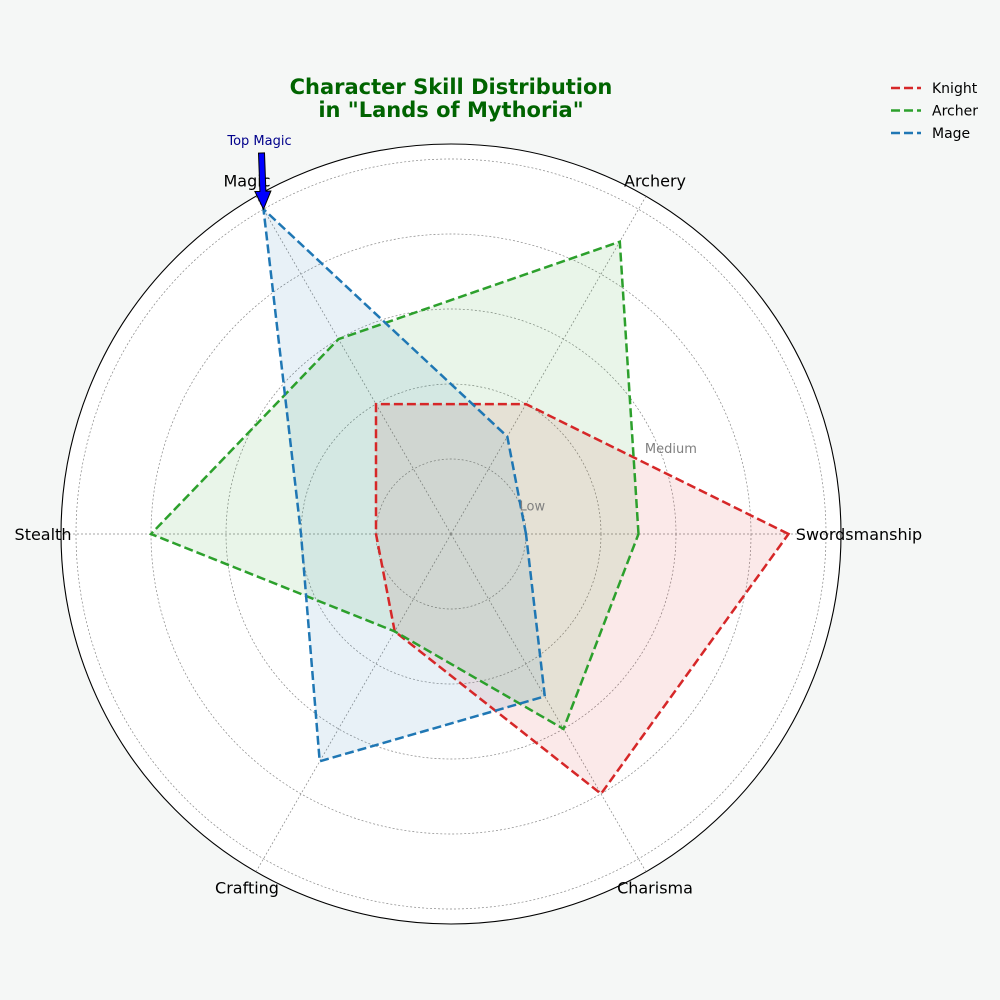 The height and width of the screenshot is (1000, 1000). What do you see at coordinates (43, 534) in the screenshot?
I see `axis-label-stealth: Stealth` at bounding box center [43, 534].